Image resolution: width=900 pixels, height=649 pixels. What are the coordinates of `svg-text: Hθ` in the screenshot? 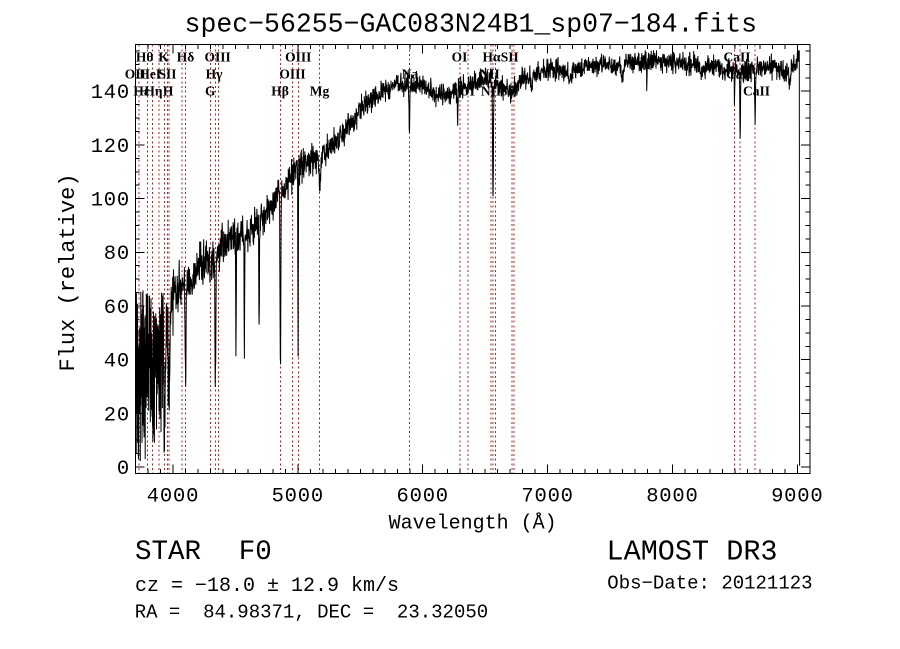 It's located at (145, 57).